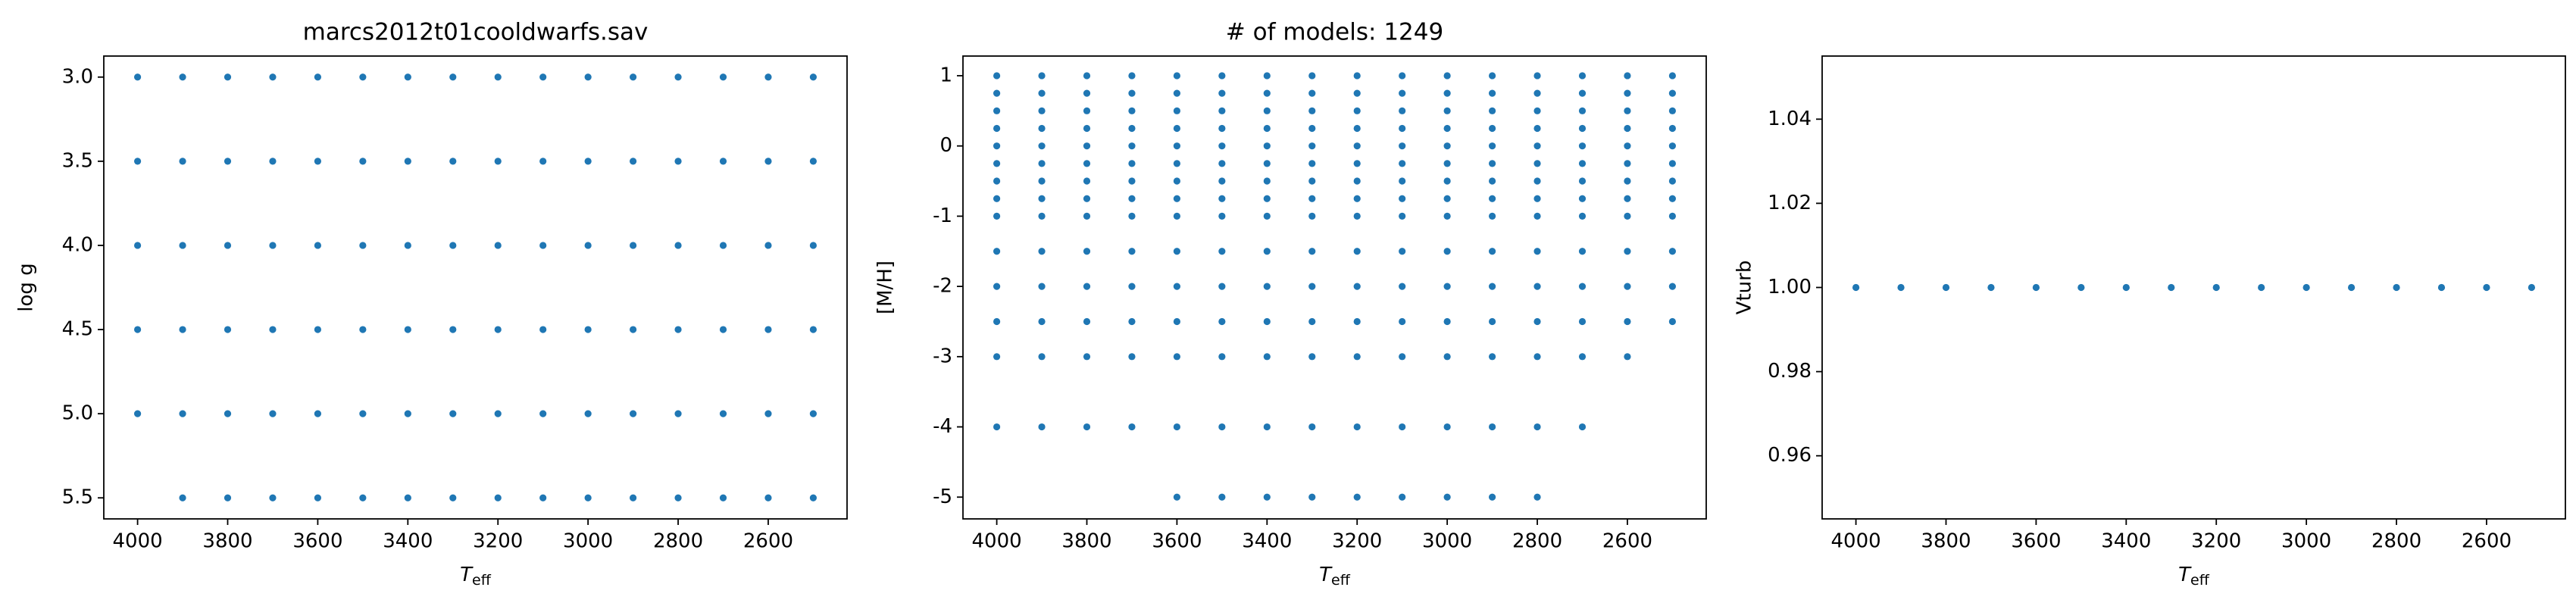 This screenshot has width=2576, height=606. What do you see at coordinates (997, 541) in the screenshot?
I see `x-tick-label: 4000` at bounding box center [997, 541].